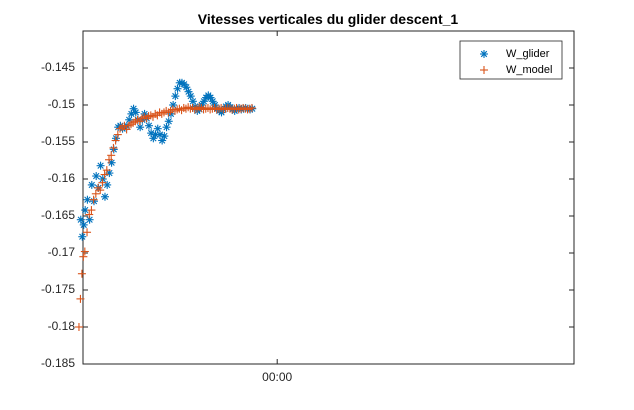  What do you see at coordinates (58, 141) in the screenshot?
I see `y-tick-label: -0.155` at bounding box center [58, 141].